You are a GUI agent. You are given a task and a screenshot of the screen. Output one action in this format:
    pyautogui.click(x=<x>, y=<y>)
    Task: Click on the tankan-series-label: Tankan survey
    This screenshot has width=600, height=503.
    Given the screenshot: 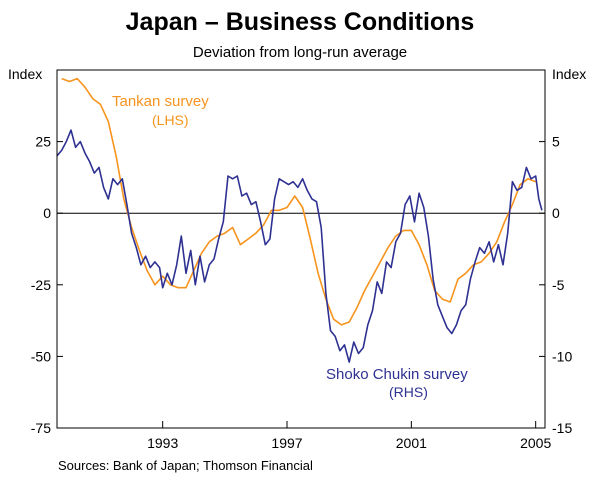 What is the action you would take?
    pyautogui.click(x=160, y=101)
    